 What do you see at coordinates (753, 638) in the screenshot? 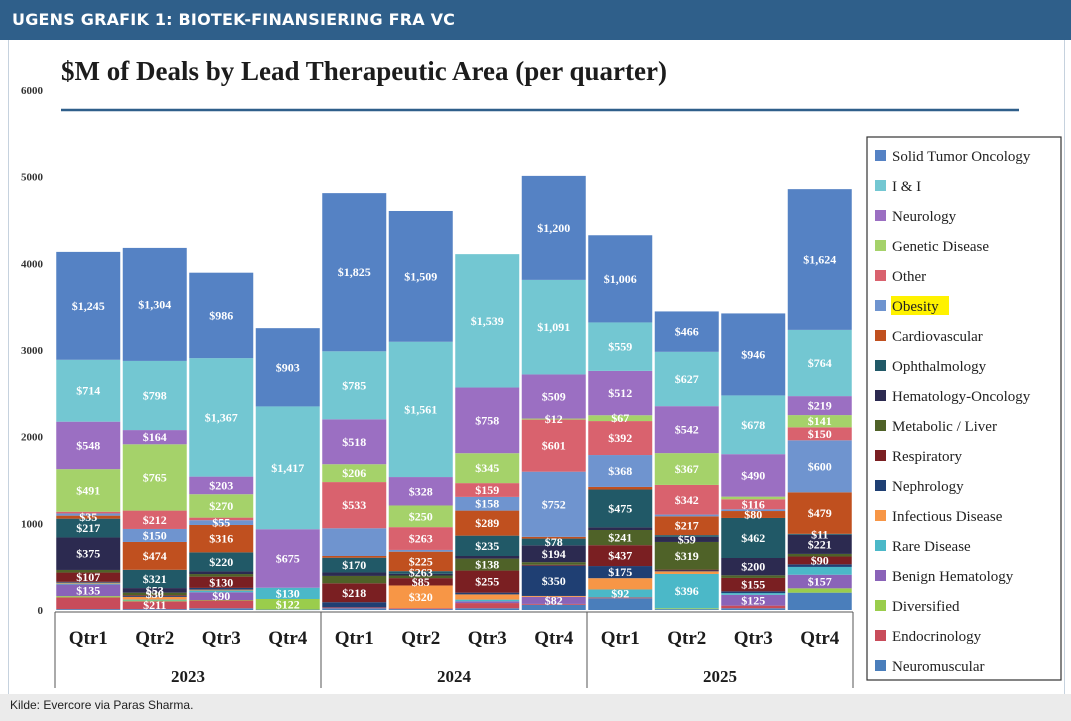
I see `x-tick-label: Qtr3` at bounding box center [753, 638].